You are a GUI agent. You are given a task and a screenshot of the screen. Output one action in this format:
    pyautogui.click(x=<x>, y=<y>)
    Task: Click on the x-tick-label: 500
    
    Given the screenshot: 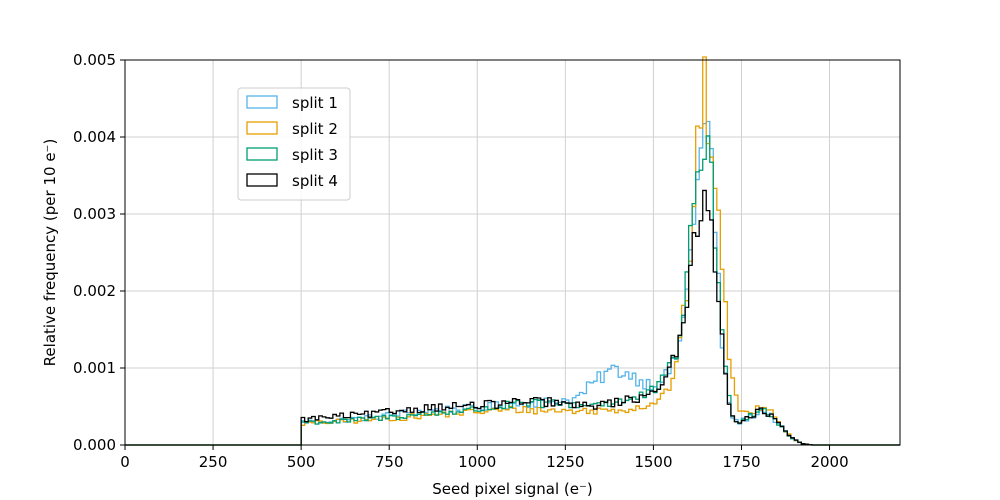 What is the action you would take?
    pyautogui.click(x=301, y=462)
    